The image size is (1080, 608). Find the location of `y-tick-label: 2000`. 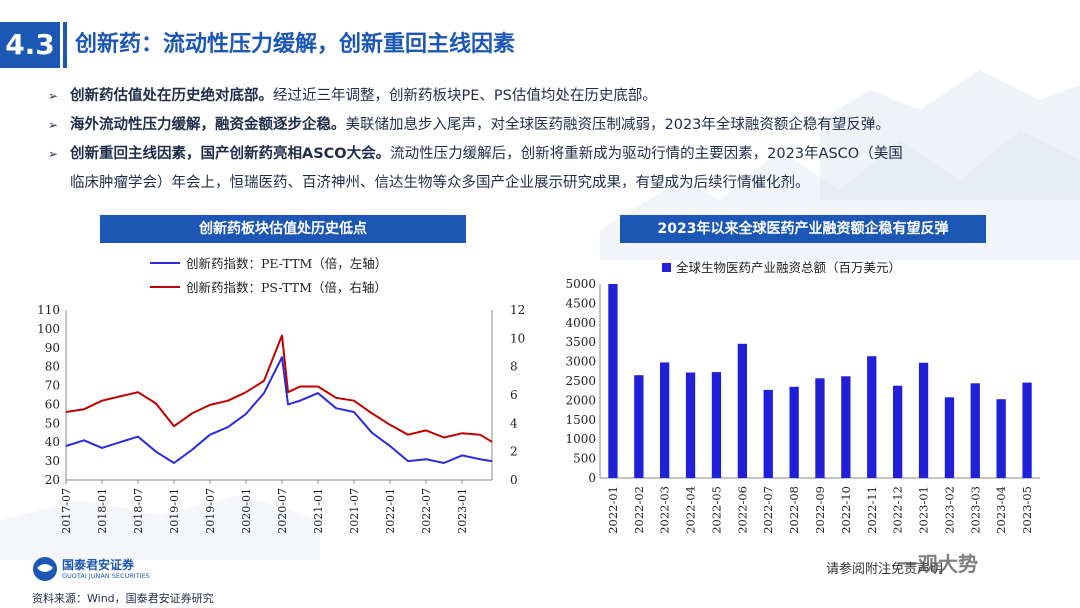

y-tick-label: 2000 is located at coordinates (580, 400).